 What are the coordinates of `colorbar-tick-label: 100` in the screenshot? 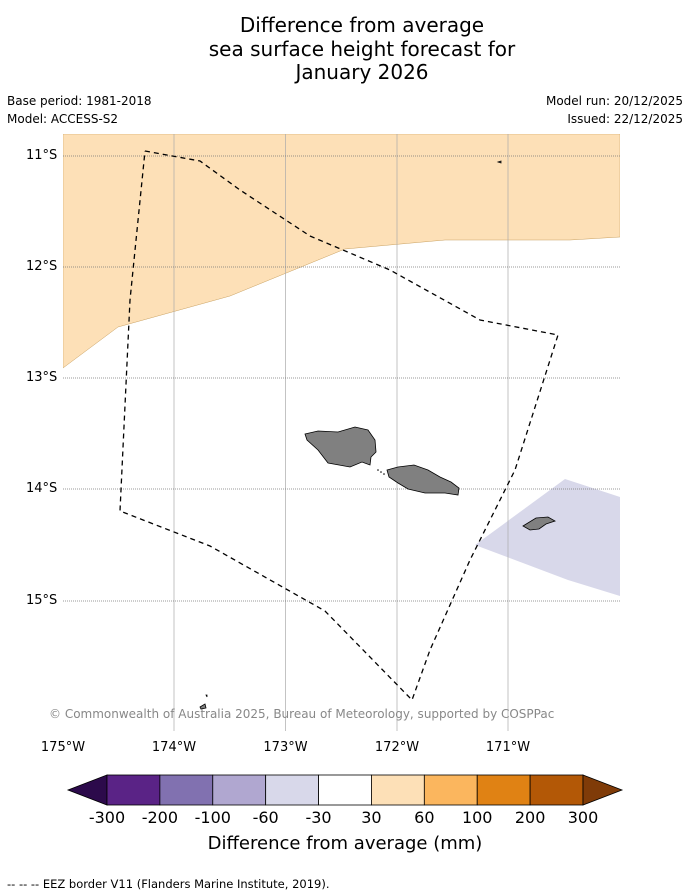 It's located at (477, 817).